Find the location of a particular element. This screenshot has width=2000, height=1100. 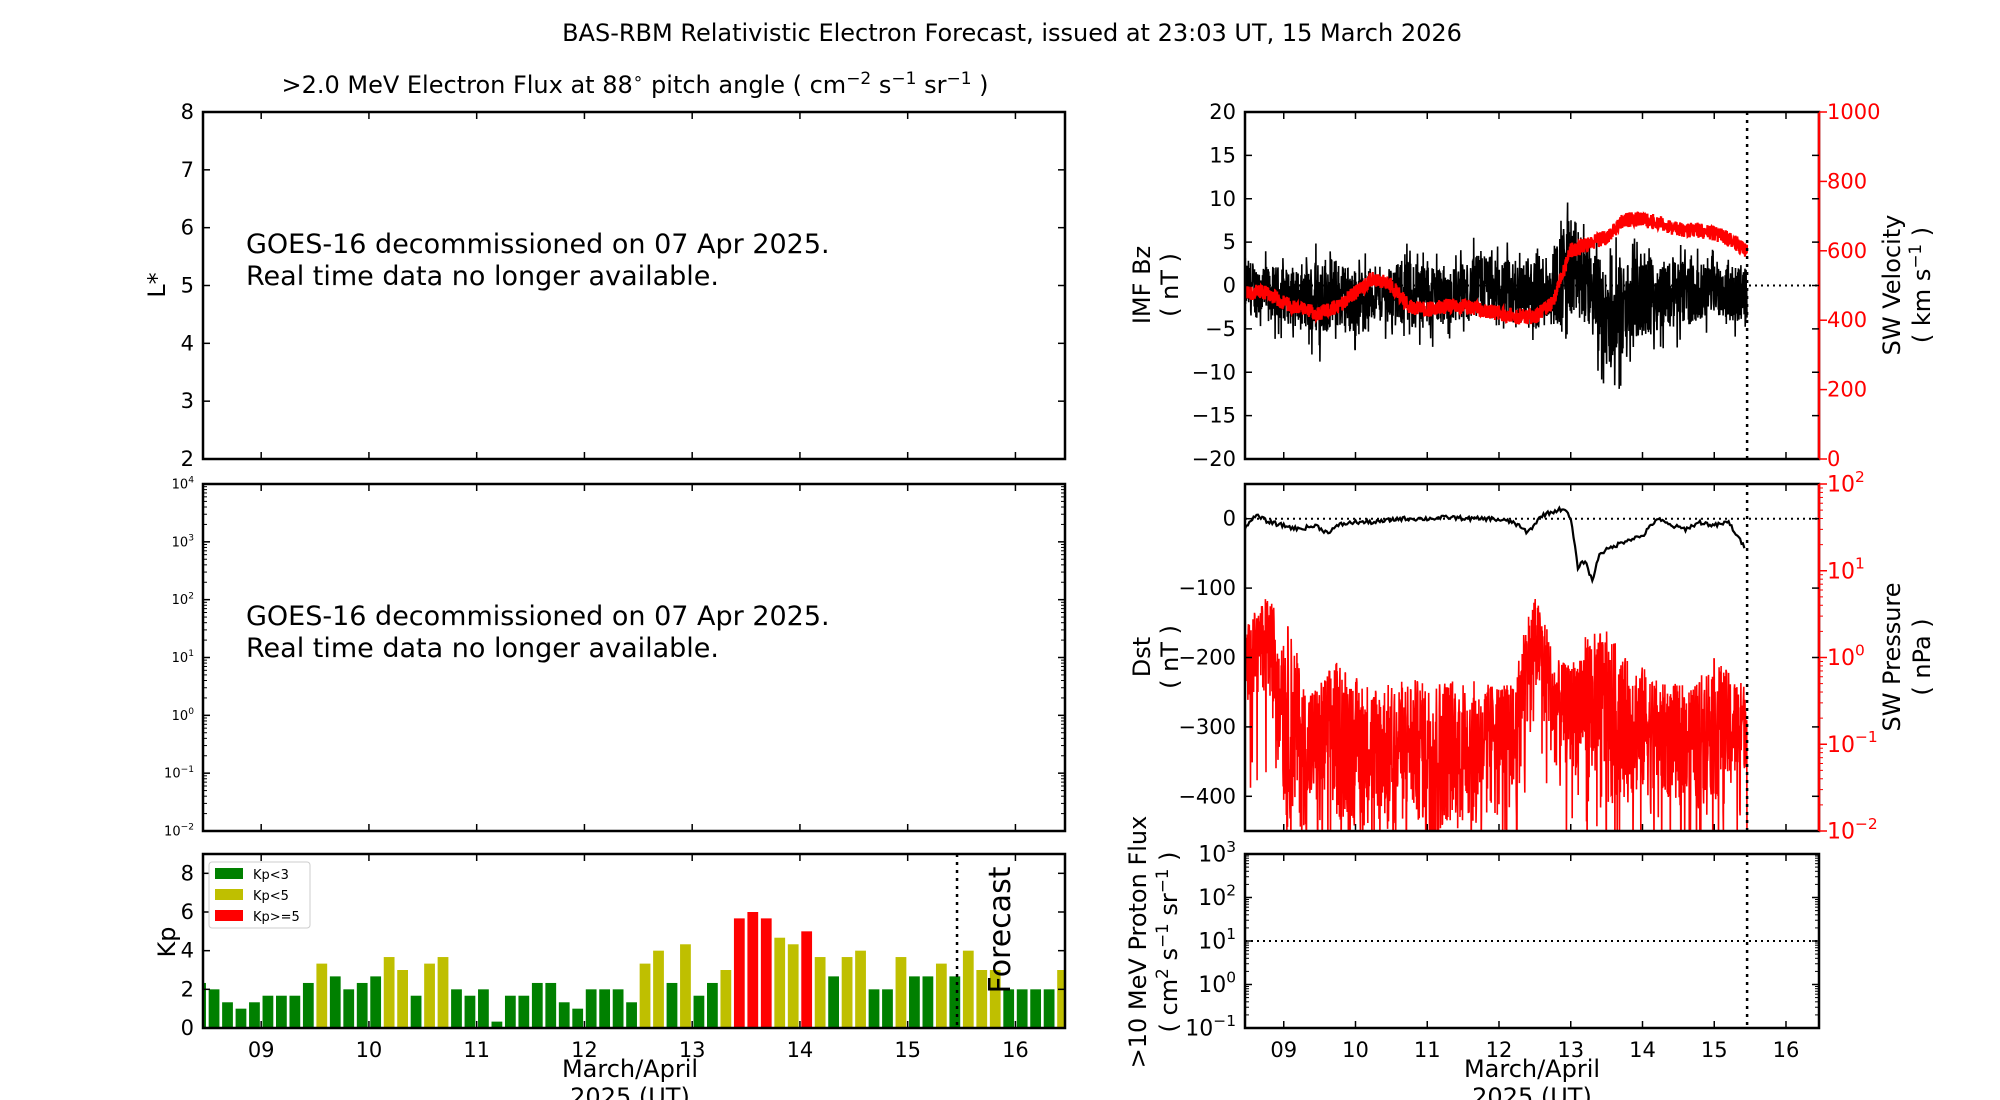

label-part: IMF Bz is located at coordinates (1142, 285).